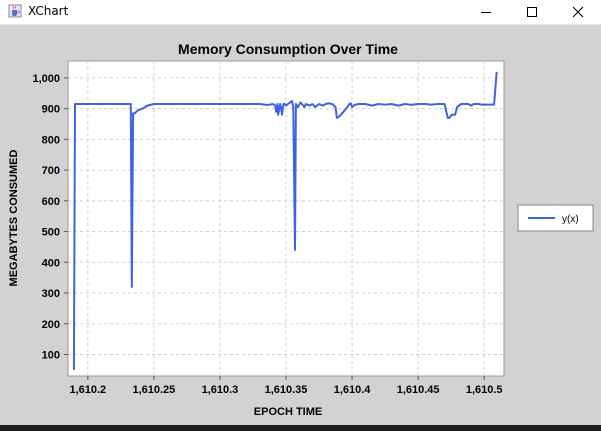  Describe the element at coordinates (300, 428) in the screenshot. I see `taskbar-edge` at that location.